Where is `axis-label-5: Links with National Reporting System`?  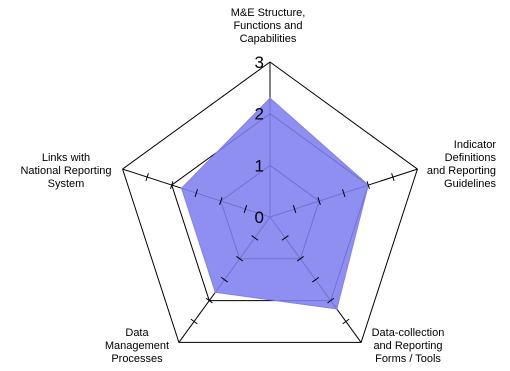 axis-label-5: Links with National Reporting System is located at coordinates (65, 171).